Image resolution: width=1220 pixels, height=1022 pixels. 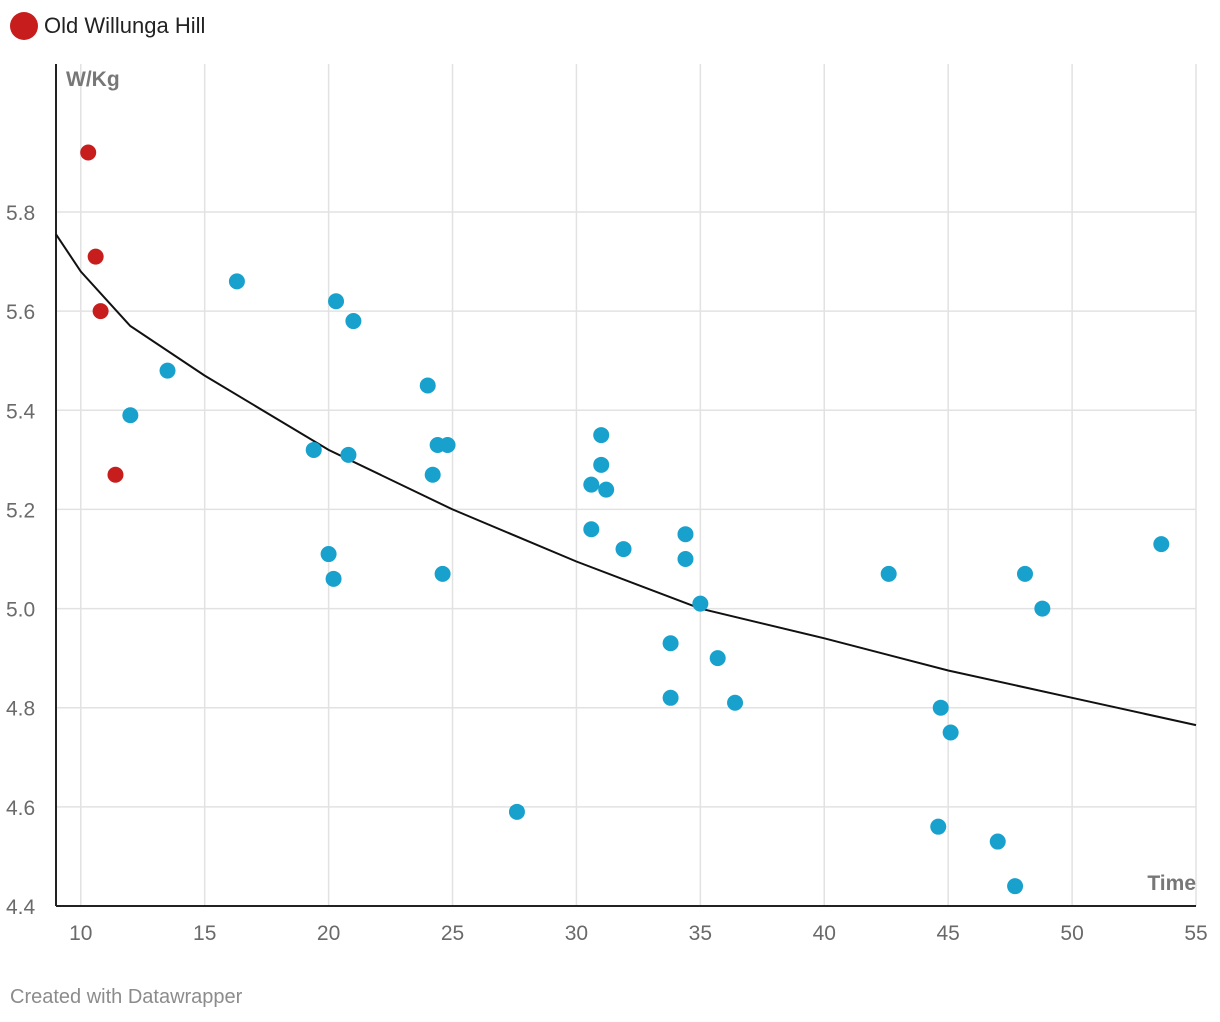 What do you see at coordinates (21, 411) in the screenshot?
I see `y-tick-label-5.4: 5.4` at bounding box center [21, 411].